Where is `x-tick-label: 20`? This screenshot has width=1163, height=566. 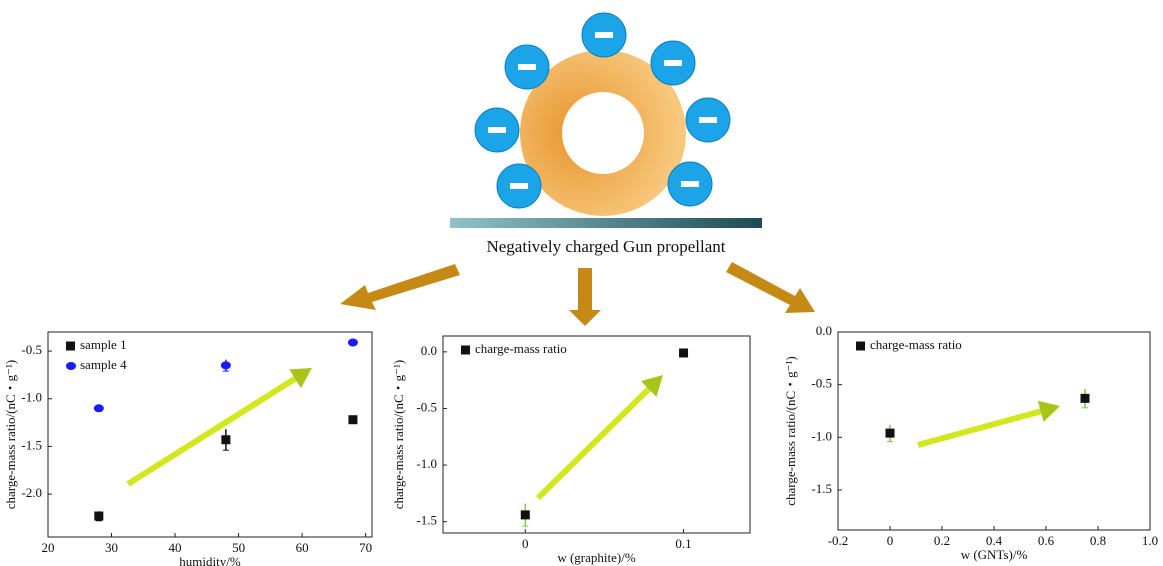
x-tick-label: 20 is located at coordinates (48, 547).